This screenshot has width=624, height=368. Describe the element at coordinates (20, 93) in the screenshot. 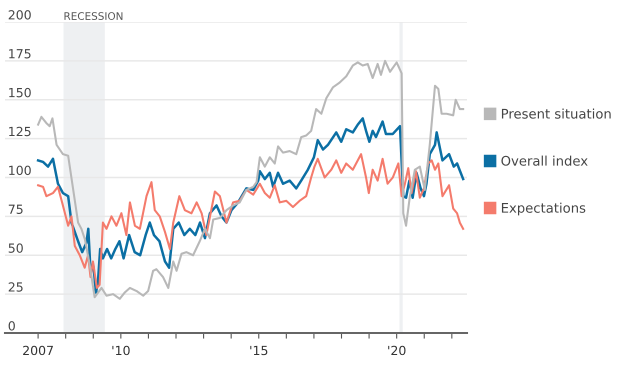

I see `y-tick-label: 150` at that location.